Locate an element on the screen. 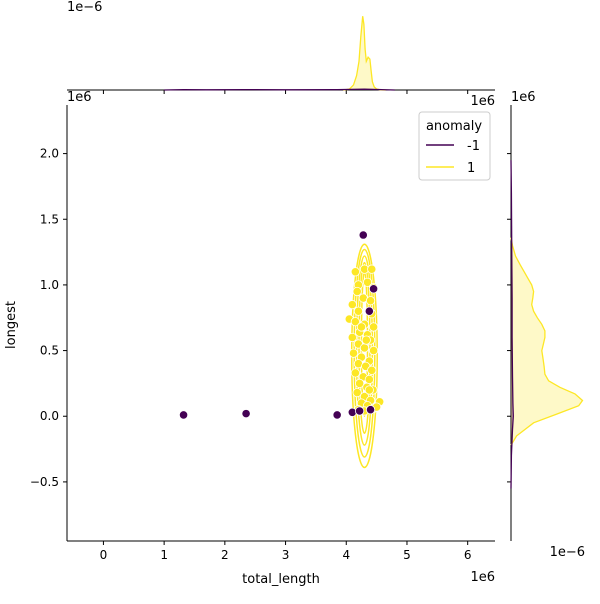 The width and height of the screenshot is (600, 604). top-density-anomaly-1-fill is located at coordinates (364, 53).